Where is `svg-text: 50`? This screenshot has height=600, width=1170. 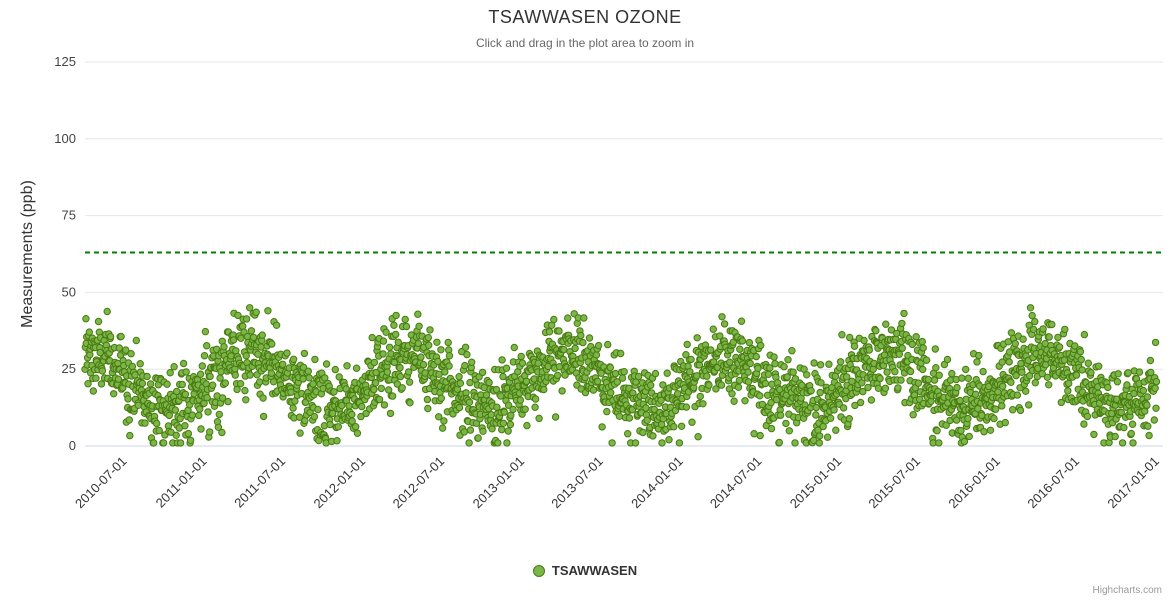 svg-text: 50 is located at coordinates (69, 291).